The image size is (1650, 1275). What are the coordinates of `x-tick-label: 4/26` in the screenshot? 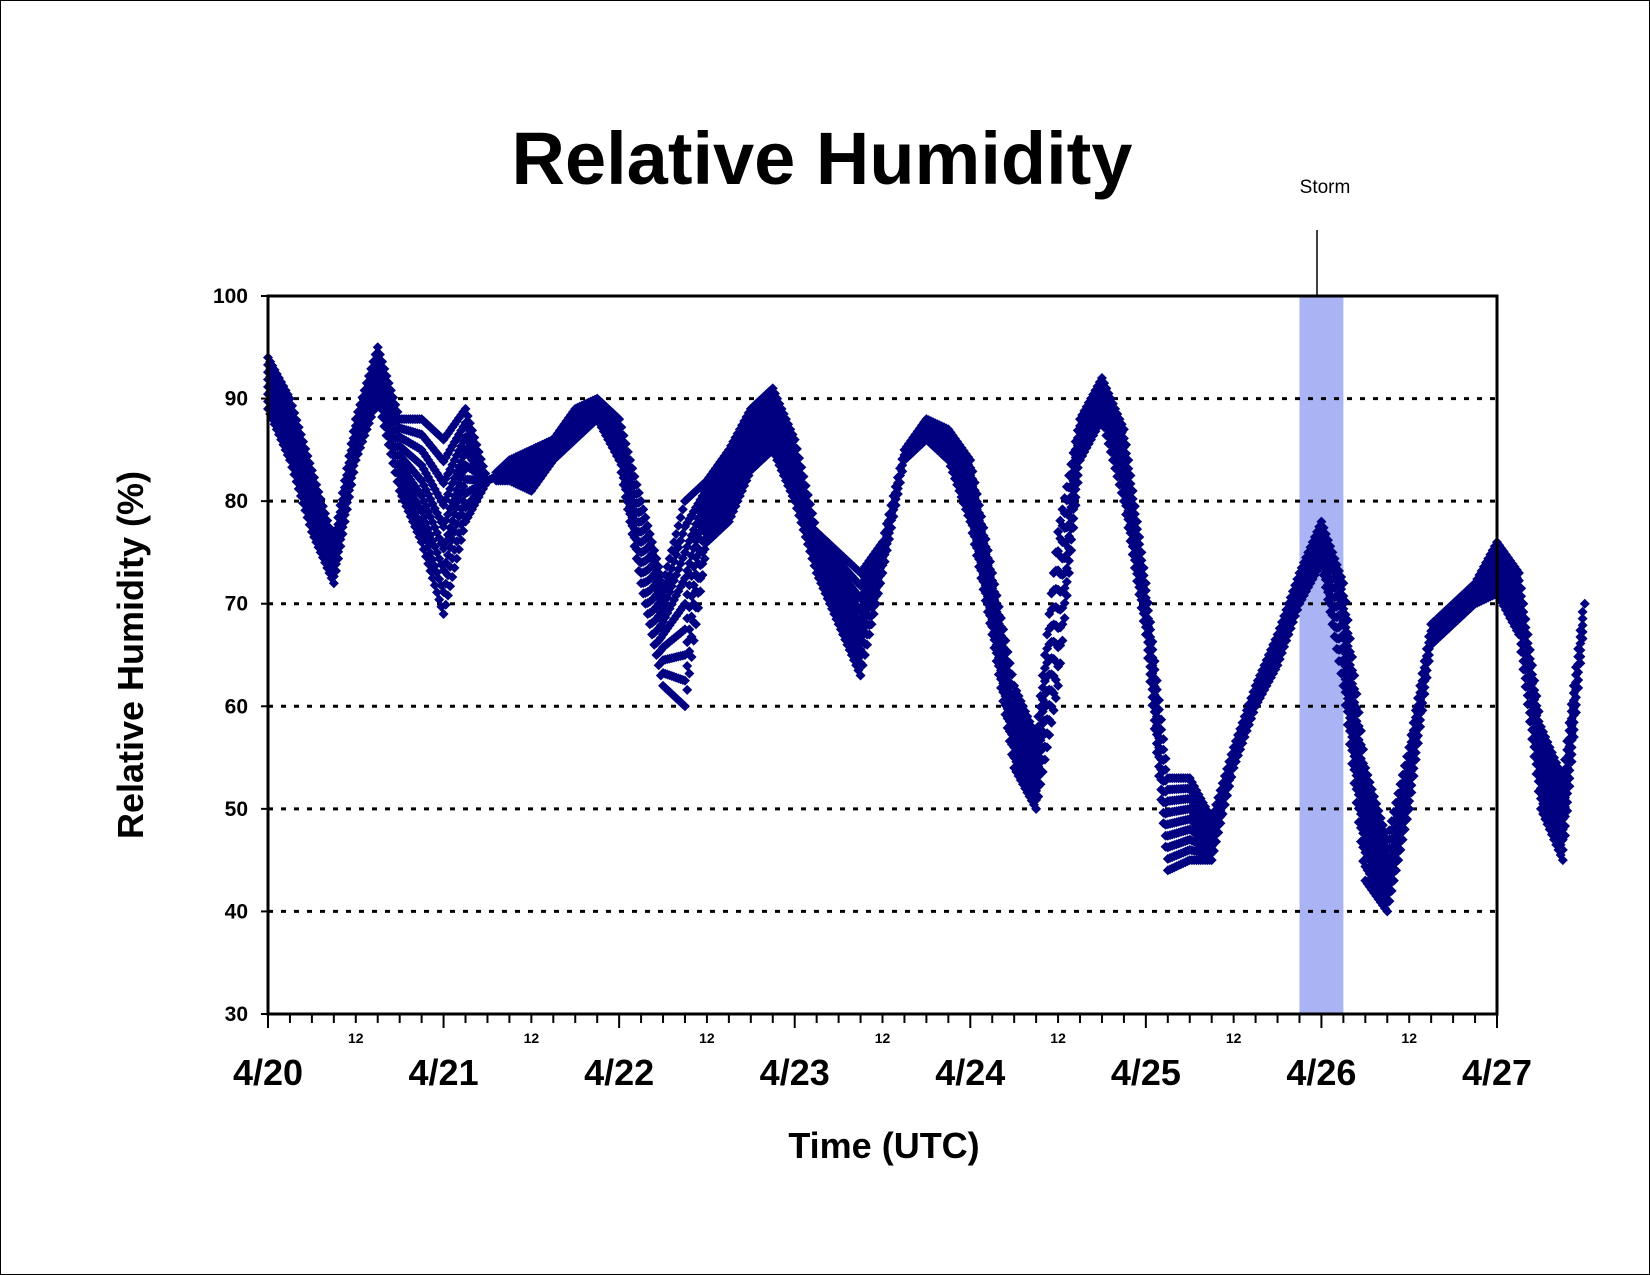 It's located at (1321, 1072).